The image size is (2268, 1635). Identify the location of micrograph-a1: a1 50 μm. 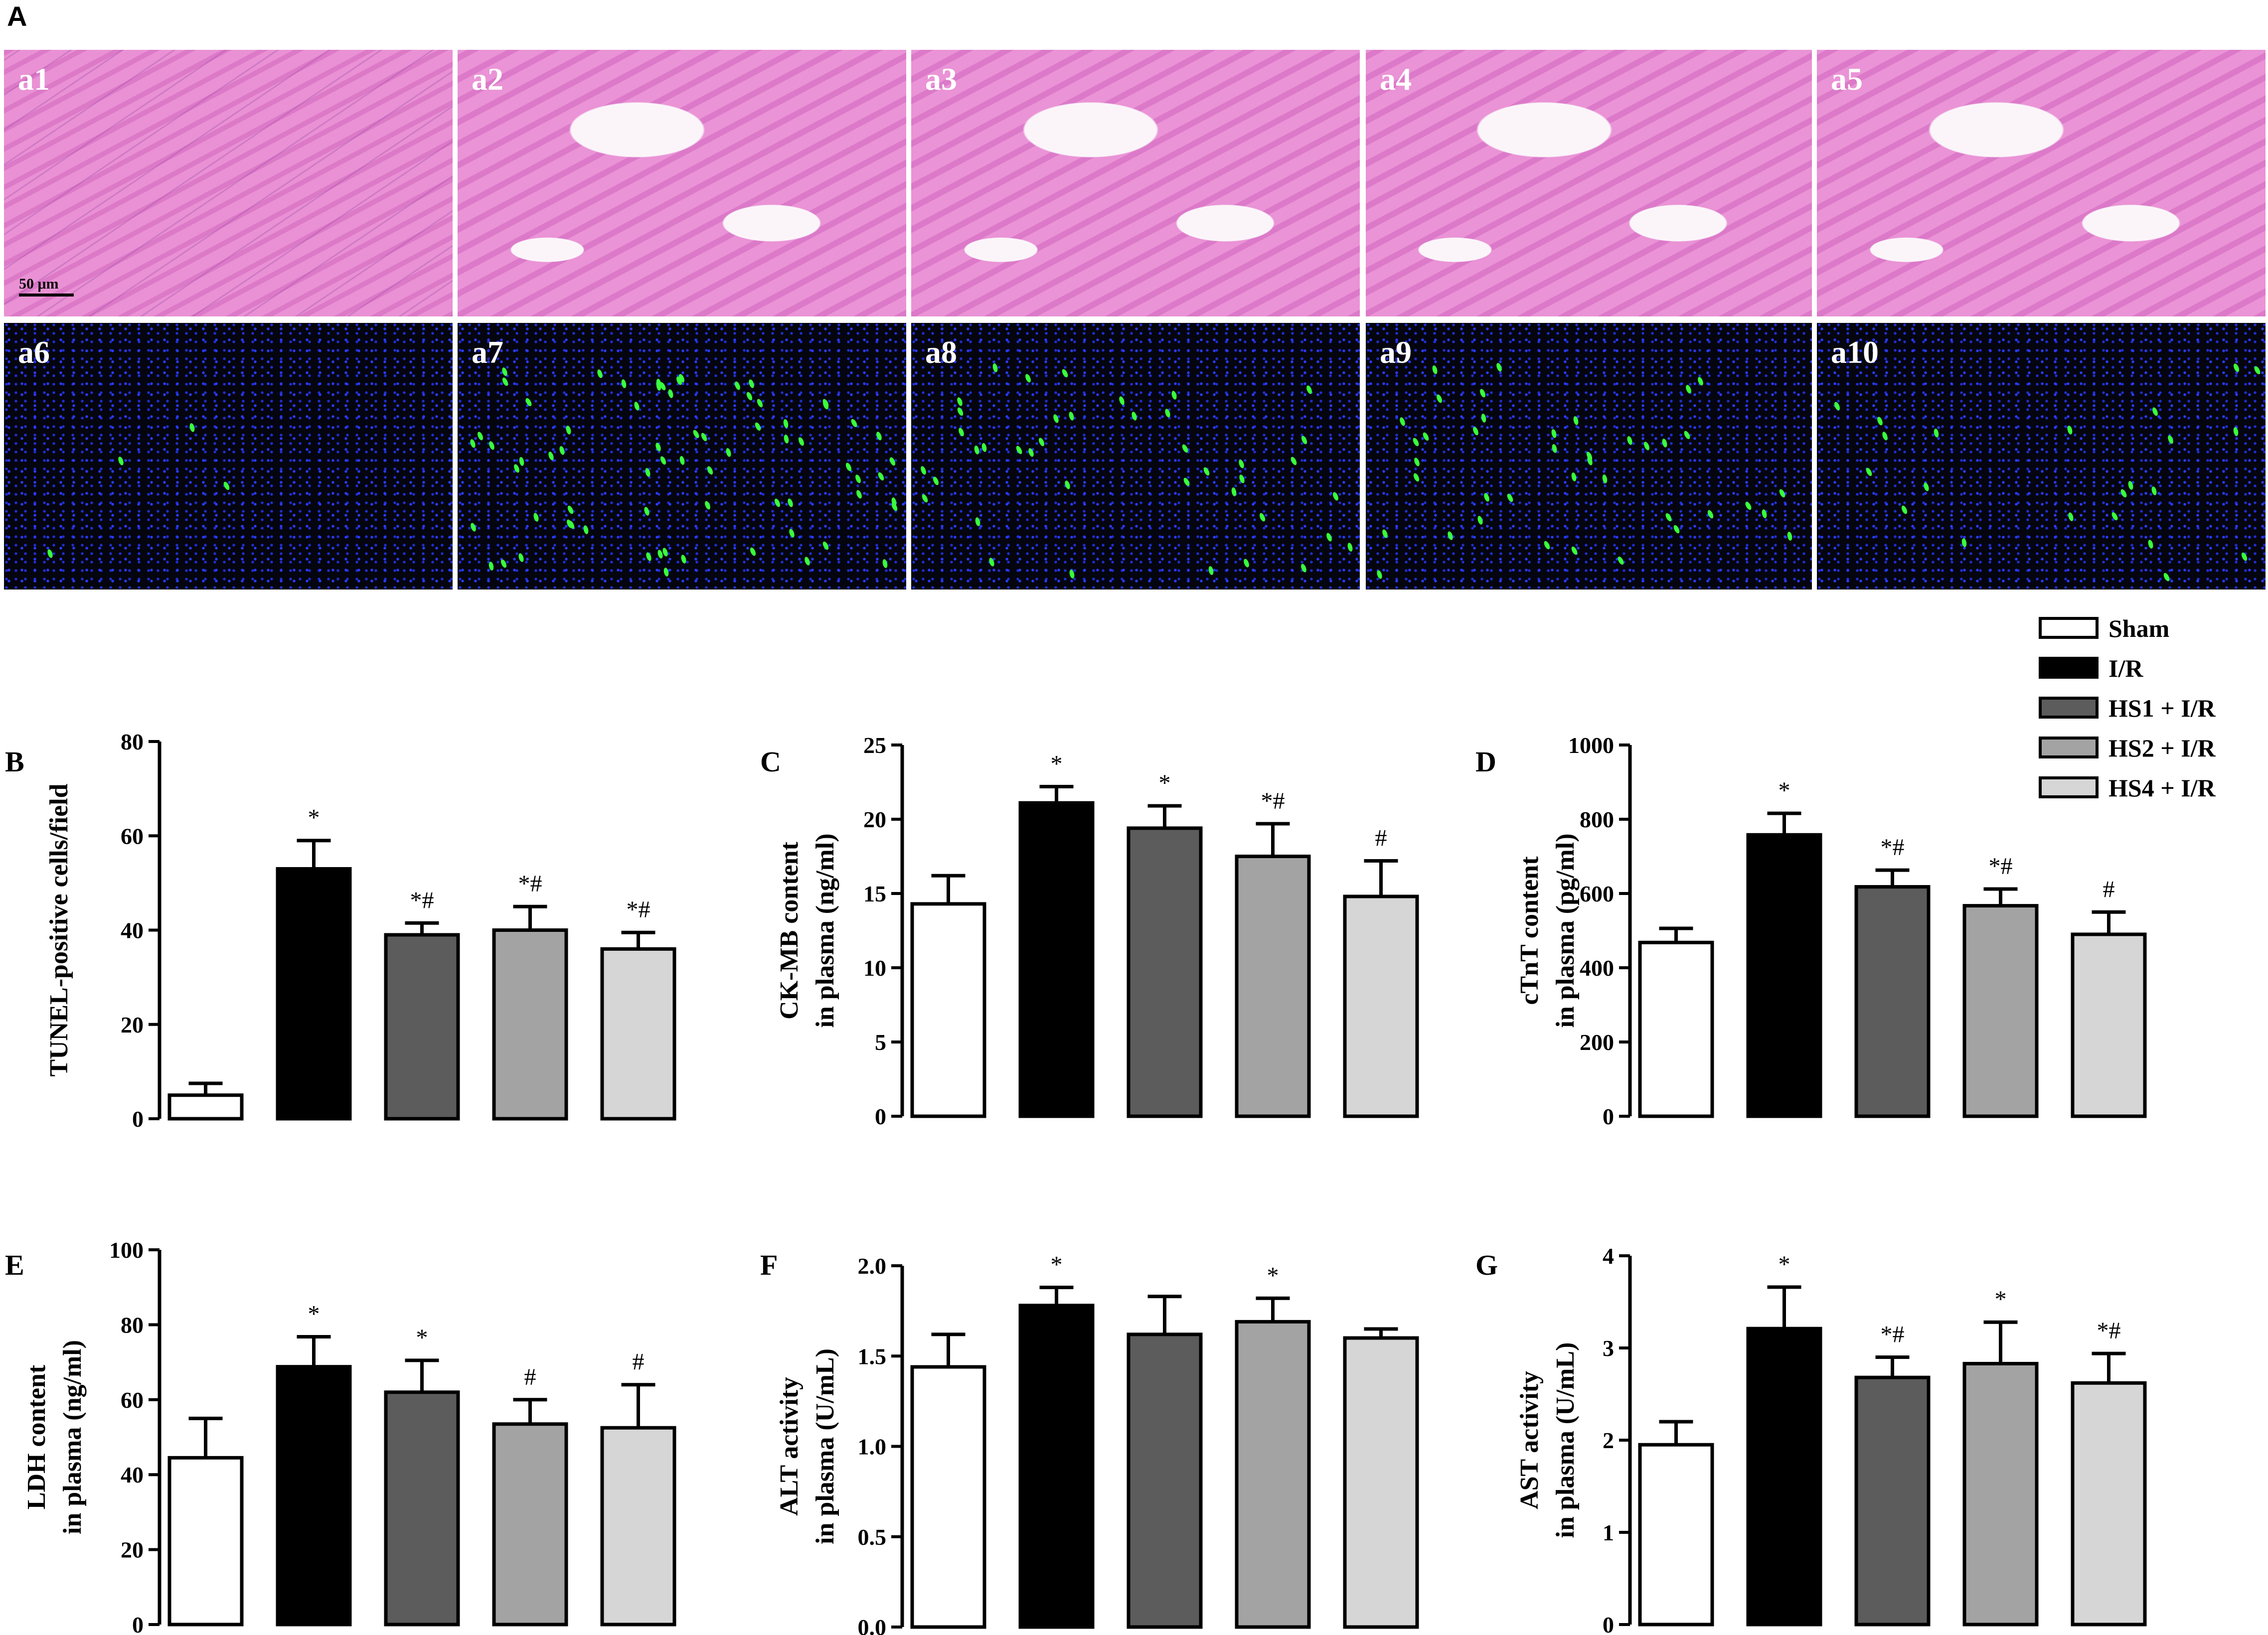
(228, 183).